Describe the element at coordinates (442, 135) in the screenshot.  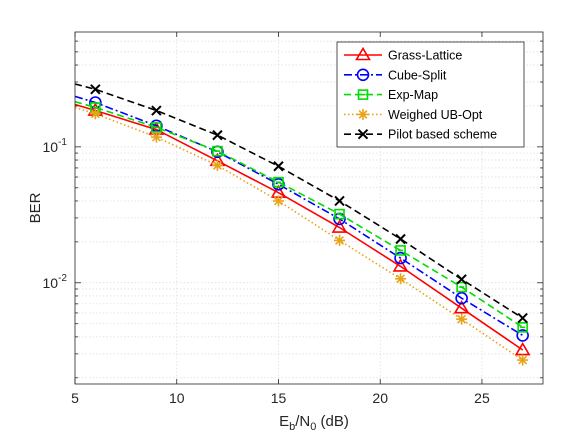
I see `legend-label: Pilot based scheme` at that location.